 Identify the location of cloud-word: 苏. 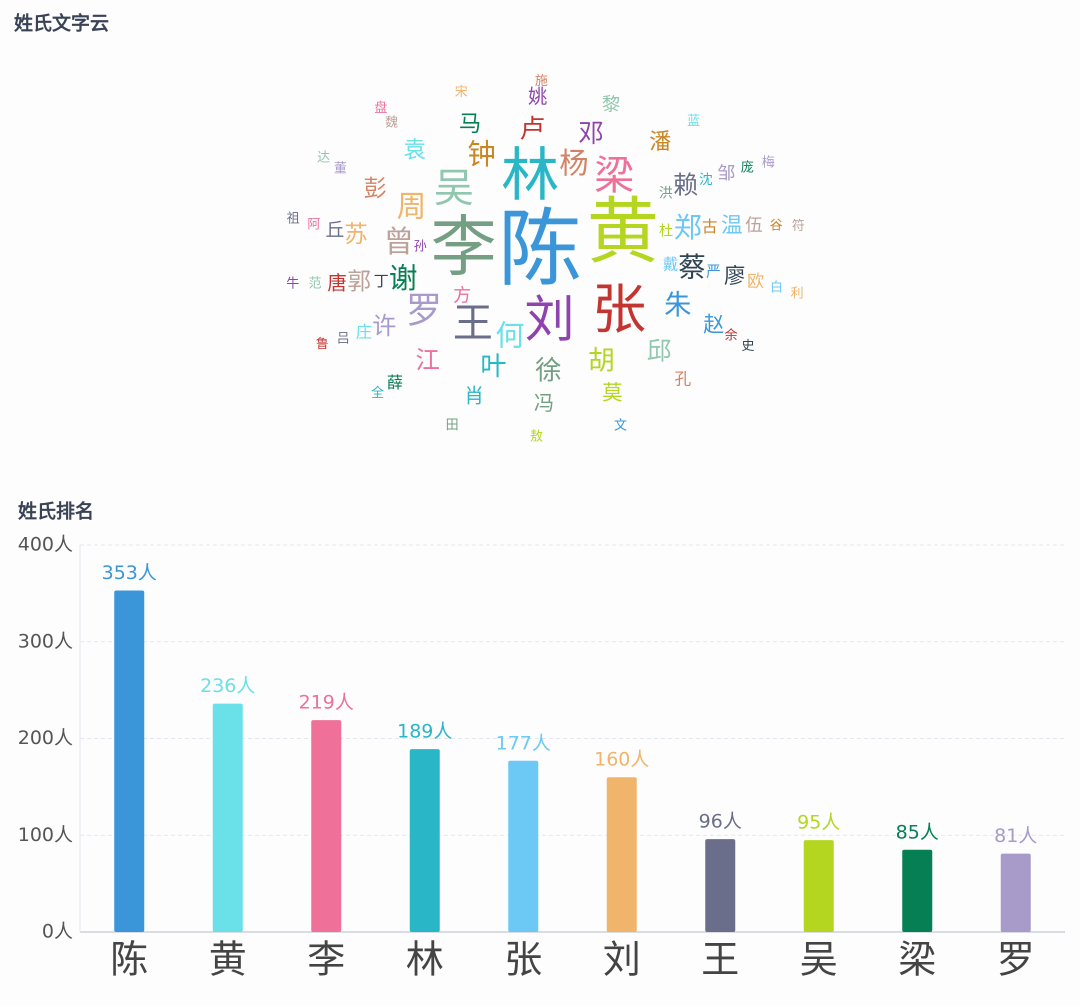
(355, 234).